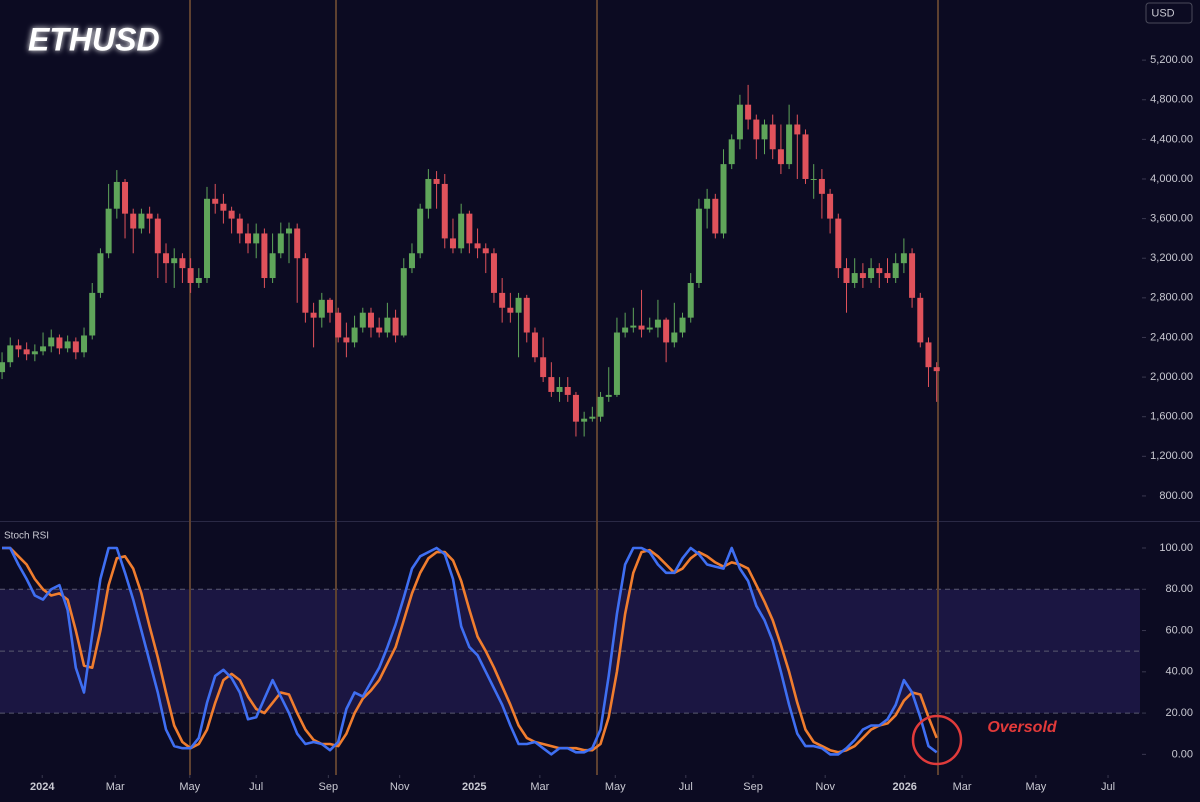 The image size is (1200, 802). I want to click on y-tick-label: 1,600.00, so click(1171, 417).